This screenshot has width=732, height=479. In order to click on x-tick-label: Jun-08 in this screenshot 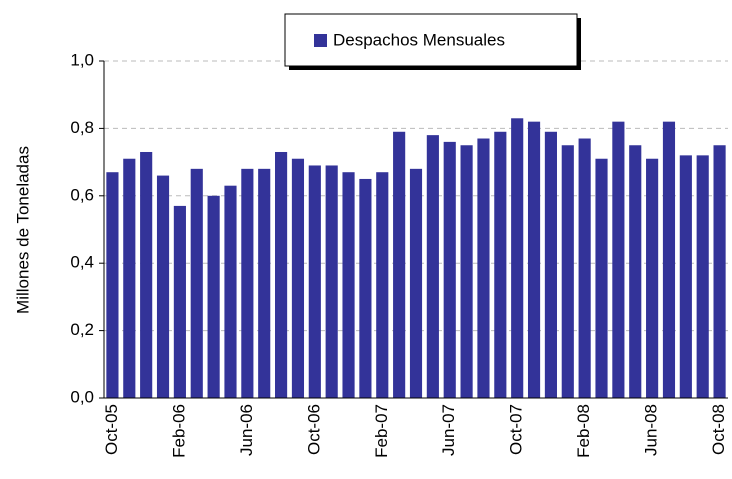, I will do `click(651, 430)`.